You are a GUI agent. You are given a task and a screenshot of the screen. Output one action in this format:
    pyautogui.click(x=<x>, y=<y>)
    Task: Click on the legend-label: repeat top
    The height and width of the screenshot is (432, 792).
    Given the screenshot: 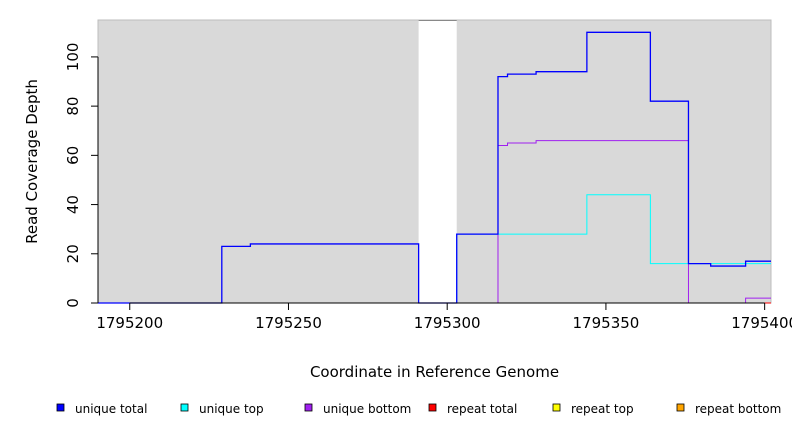 What is the action you would take?
    pyautogui.click(x=602, y=409)
    